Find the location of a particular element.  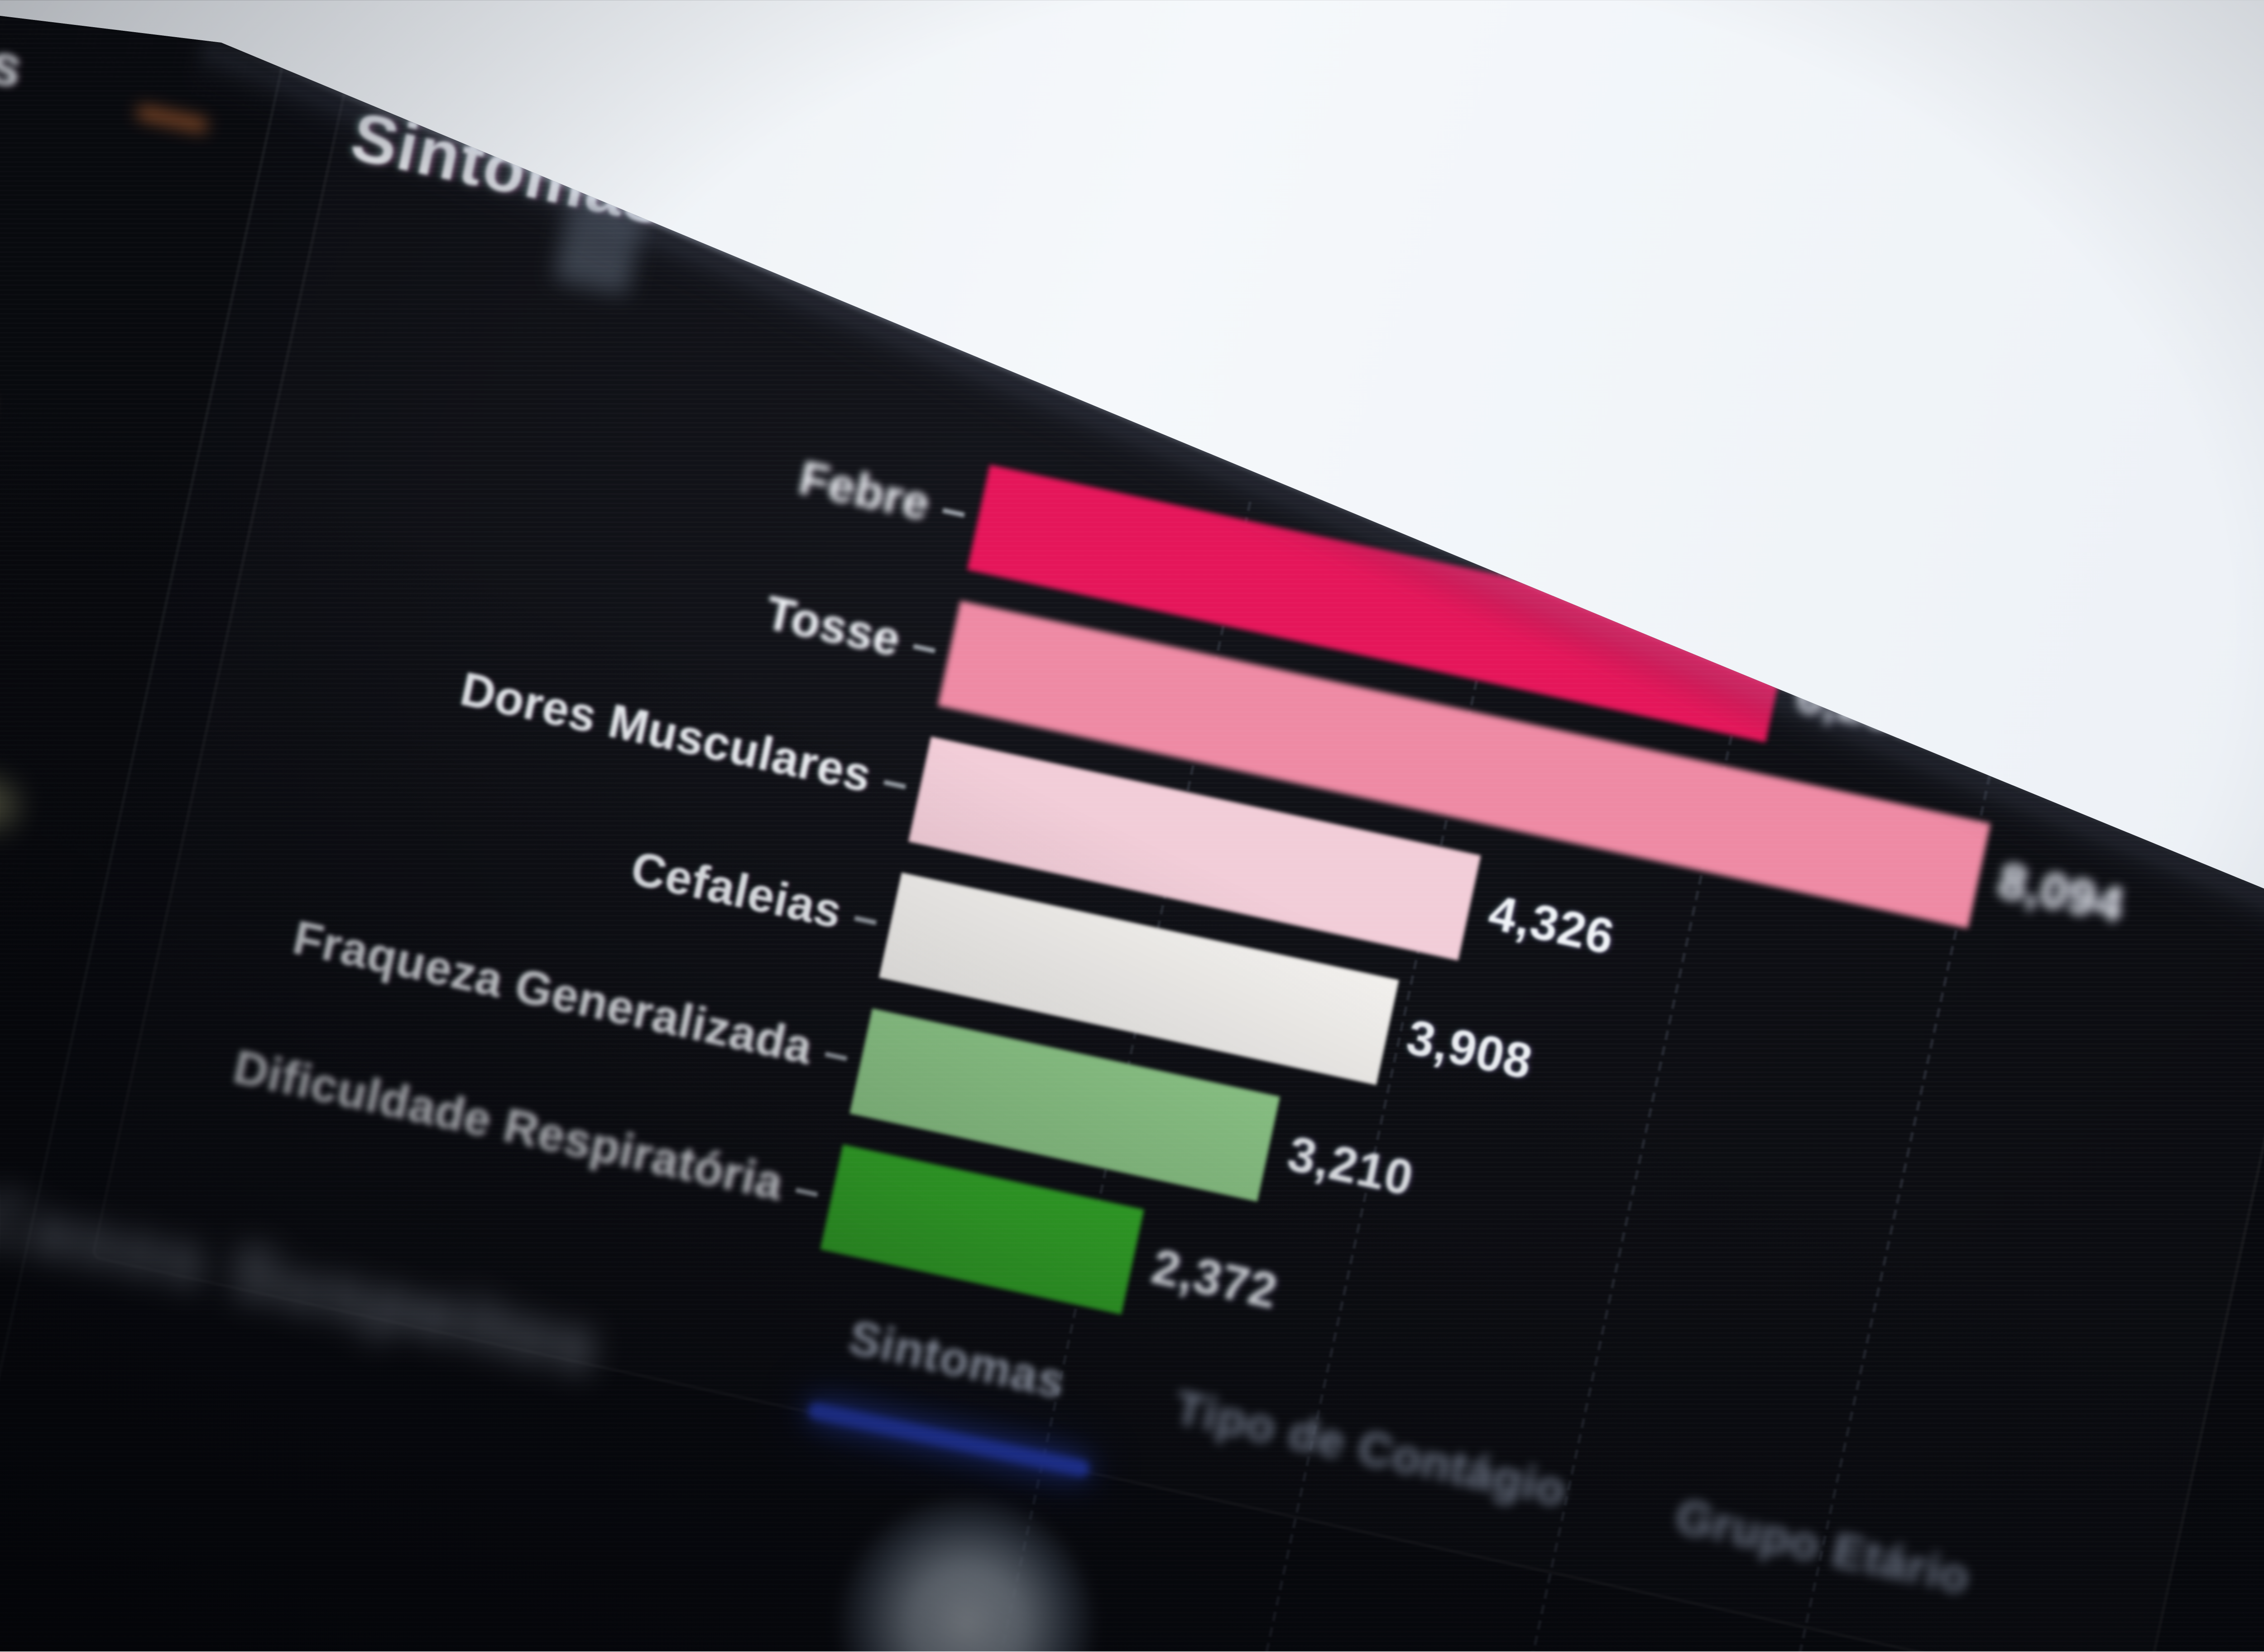

sidebar-item-gaia-fragment: Gaia is located at coordinates (72, 411).